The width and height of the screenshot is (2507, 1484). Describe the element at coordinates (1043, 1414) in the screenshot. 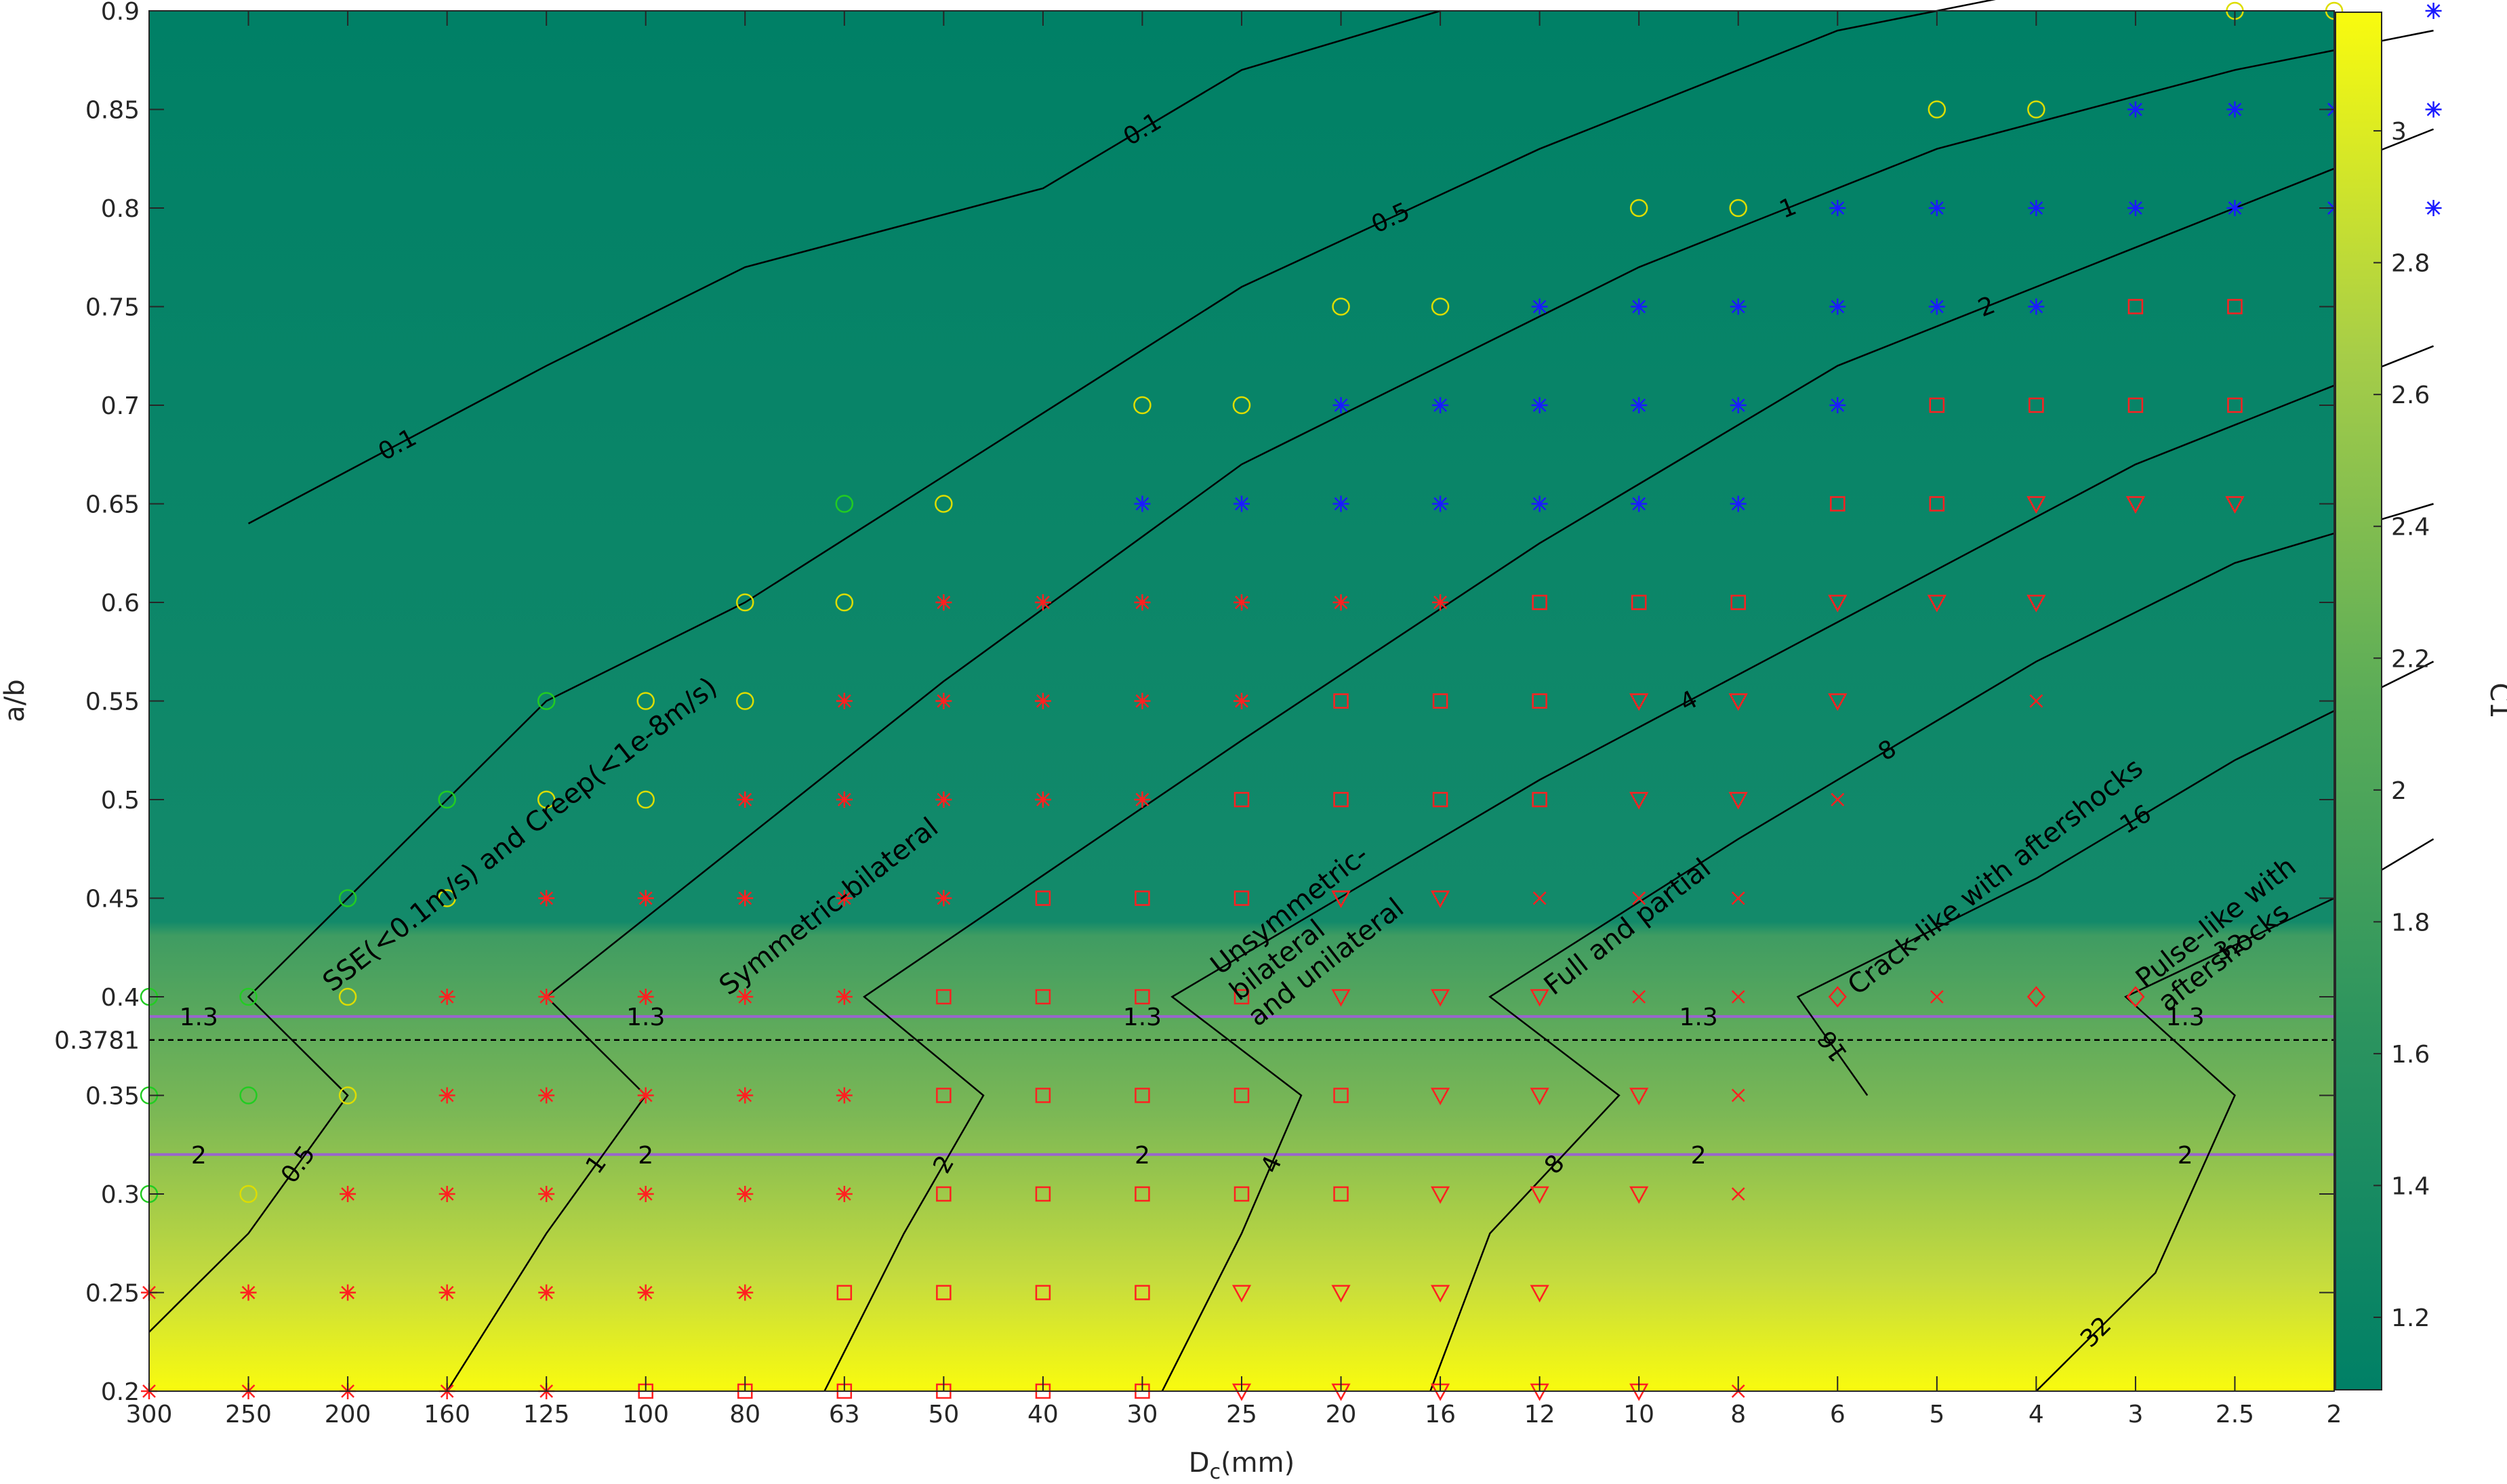

I see `x-tick-label: 40` at that location.